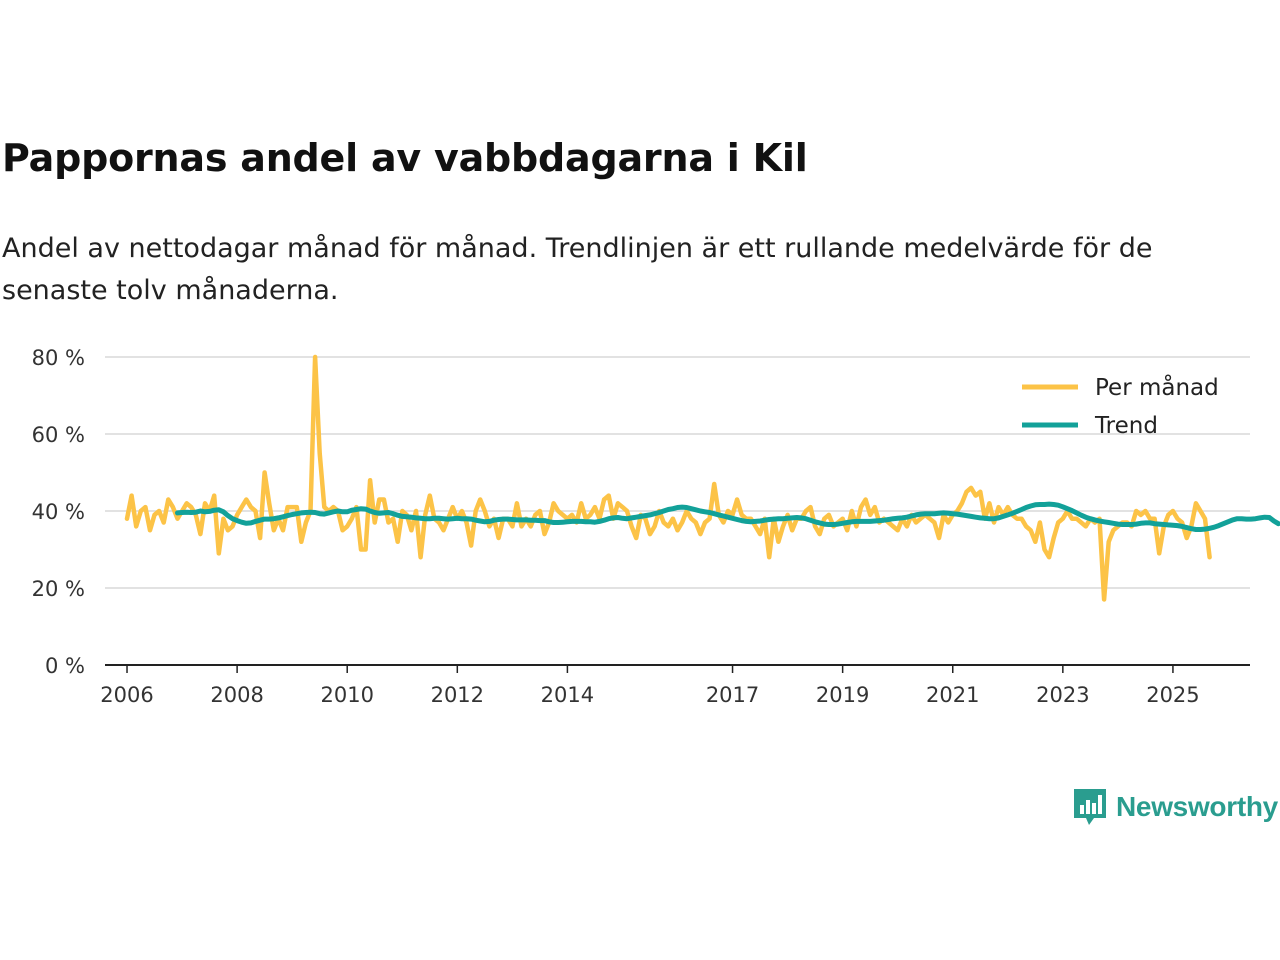 The height and width of the screenshot is (960, 1280). I want to click on x-tick-label: 2008, so click(236, 695).